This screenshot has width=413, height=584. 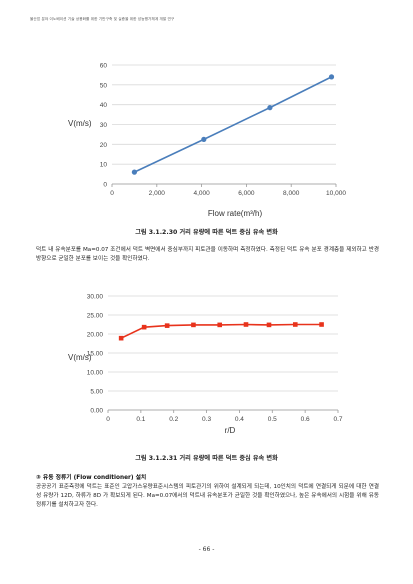 What do you see at coordinates (305, 419) in the screenshot?
I see `x-tick-label: 0.6` at bounding box center [305, 419].